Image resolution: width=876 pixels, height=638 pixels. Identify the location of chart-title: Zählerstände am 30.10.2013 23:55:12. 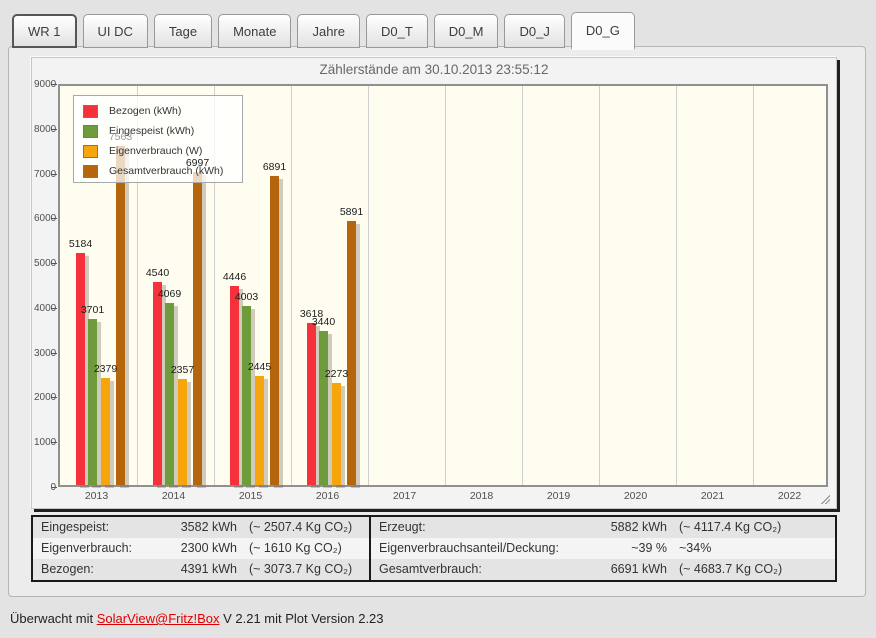
(434, 69).